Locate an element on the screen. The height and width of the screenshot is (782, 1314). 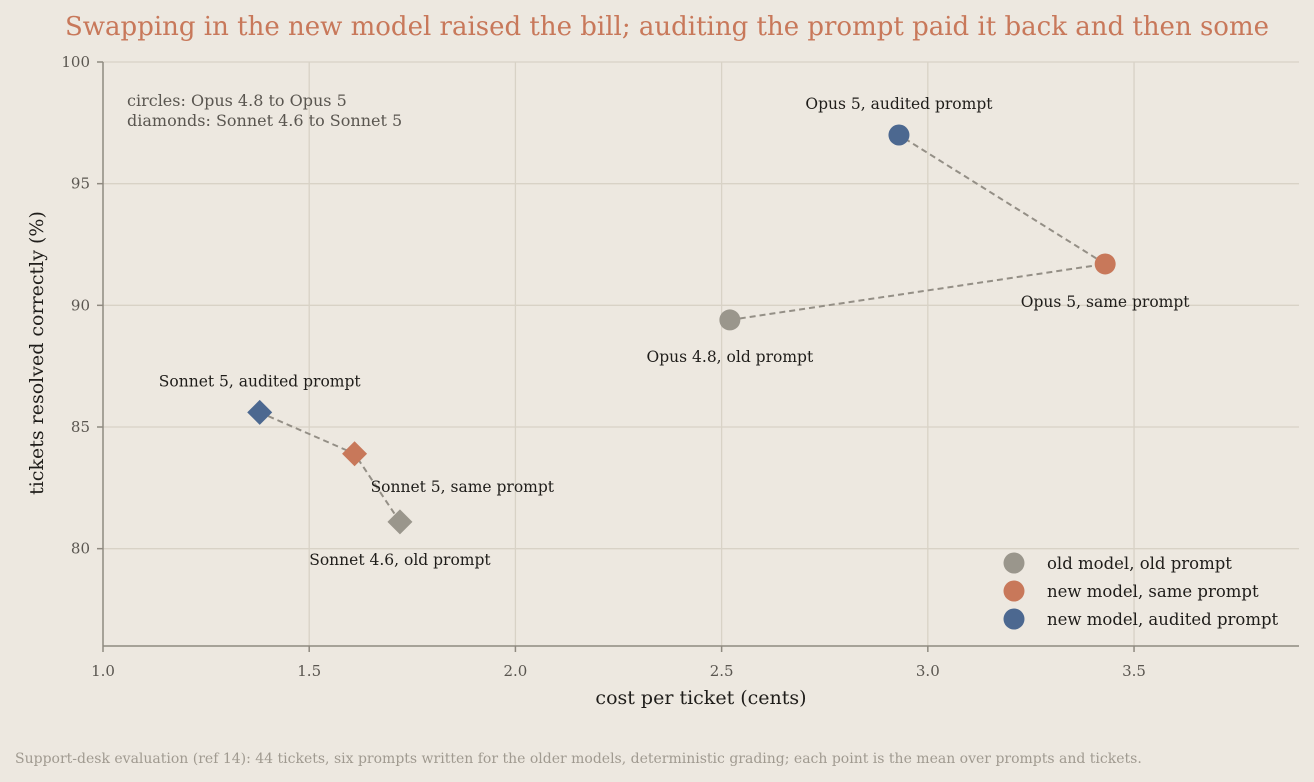
circle-point-same is located at coordinates (1105, 264).